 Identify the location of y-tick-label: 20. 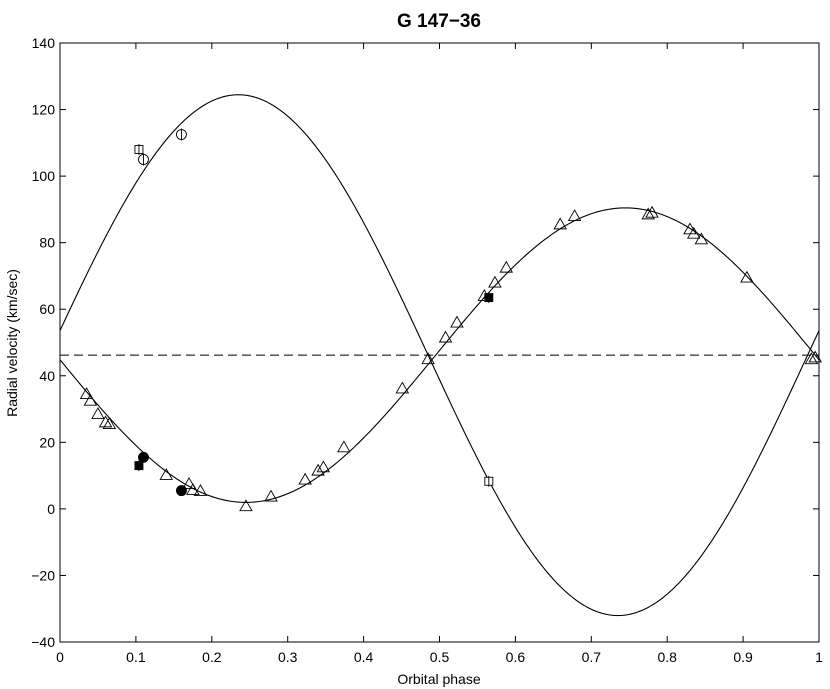
(47, 442).